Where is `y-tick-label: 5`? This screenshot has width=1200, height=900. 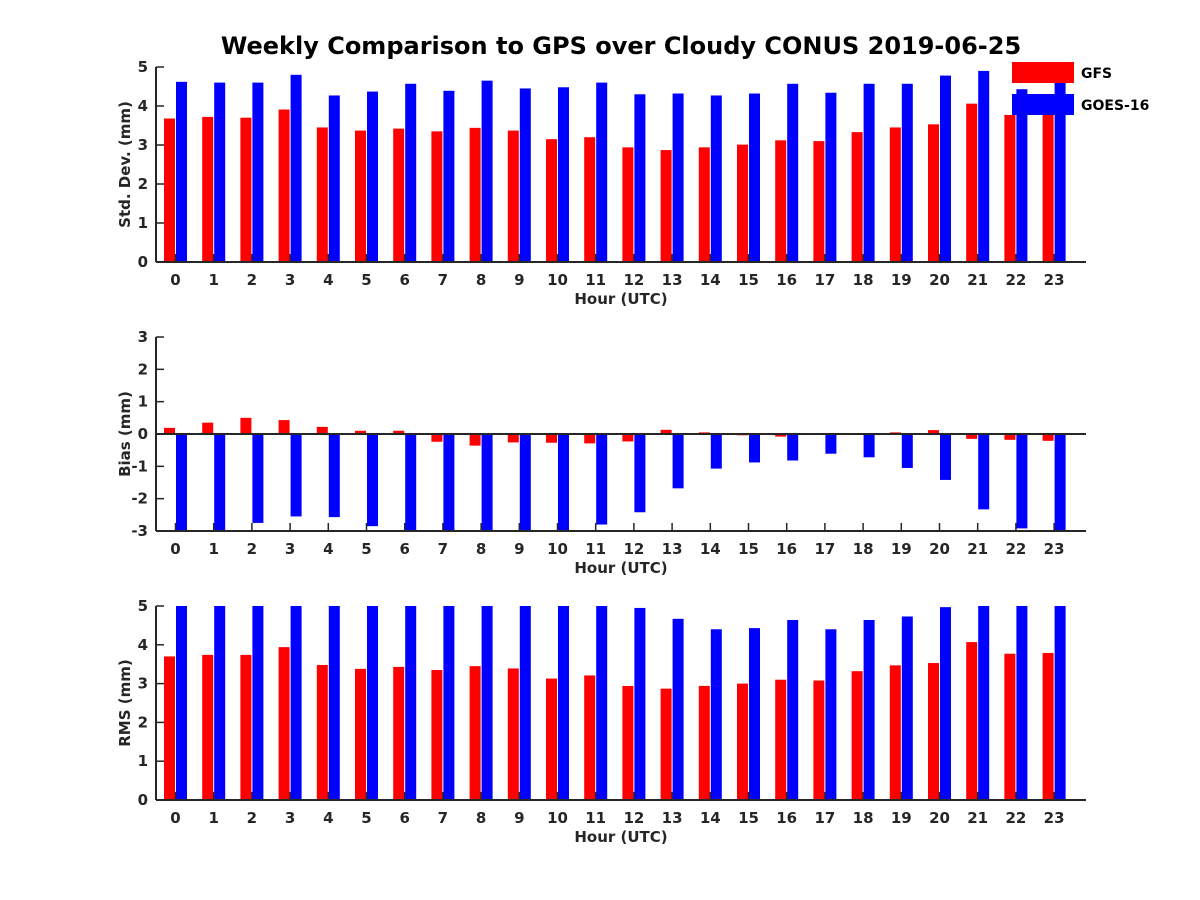
y-tick-label: 5 is located at coordinates (143, 606).